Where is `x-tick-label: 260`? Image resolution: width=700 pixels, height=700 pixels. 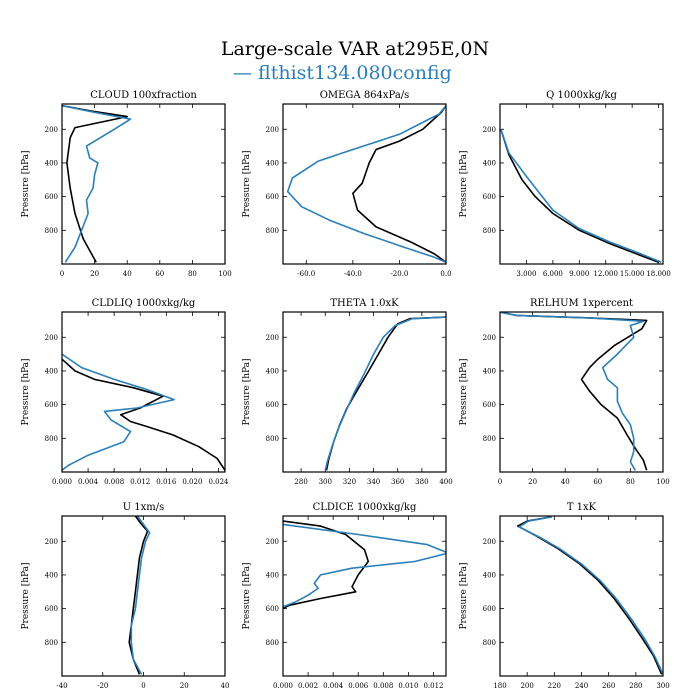 x-tick-label: 260 is located at coordinates (608, 686).